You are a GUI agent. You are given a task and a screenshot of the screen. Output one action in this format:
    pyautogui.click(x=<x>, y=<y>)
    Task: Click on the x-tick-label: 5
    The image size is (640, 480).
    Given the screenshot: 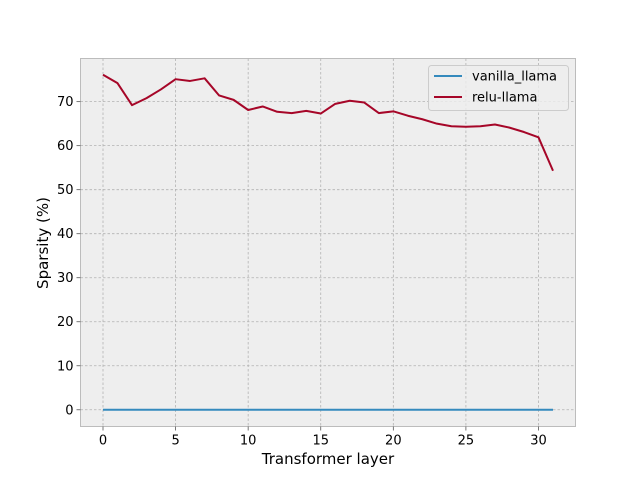 What is the action you would take?
    pyautogui.click(x=175, y=441)
    